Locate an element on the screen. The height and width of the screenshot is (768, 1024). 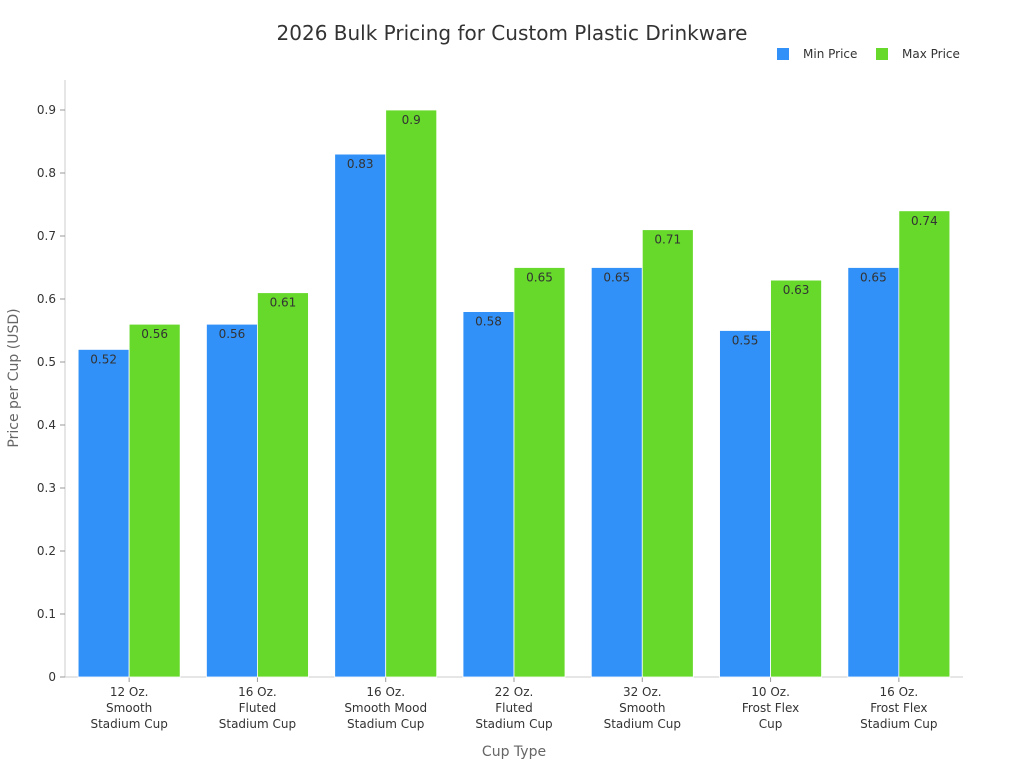
x-tick-label: 16 Oz. Frost Flex Stadium Cup is located at coordinates (898, 708).